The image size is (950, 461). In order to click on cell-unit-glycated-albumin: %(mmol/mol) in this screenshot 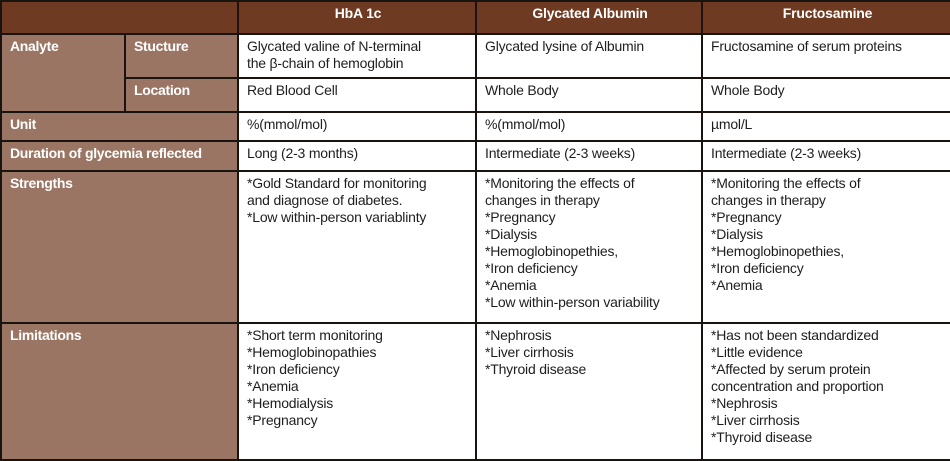, I will do `click(589, 126)`.